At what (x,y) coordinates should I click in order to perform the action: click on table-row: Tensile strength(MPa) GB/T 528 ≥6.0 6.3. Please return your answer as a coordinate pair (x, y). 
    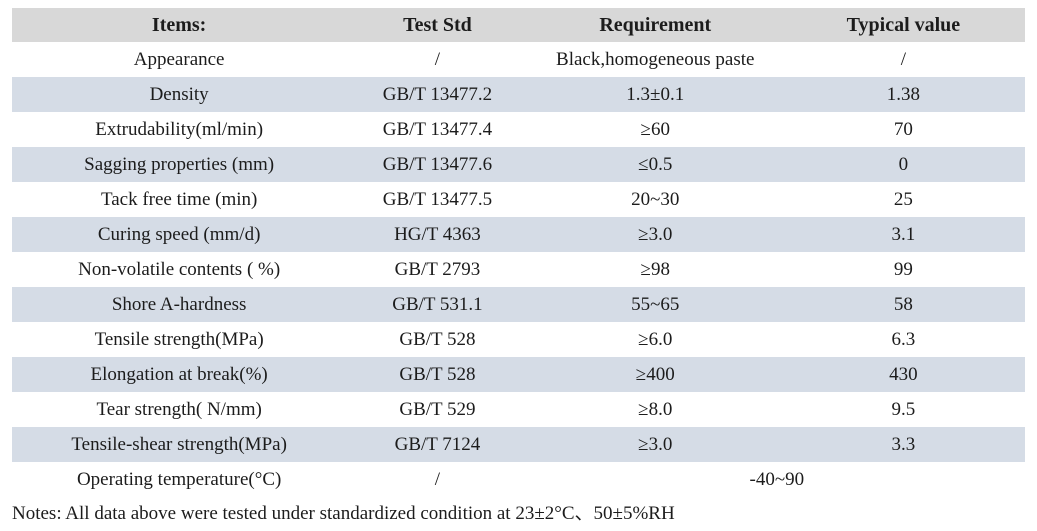
    Looking at the image, I should click on (518, 339).